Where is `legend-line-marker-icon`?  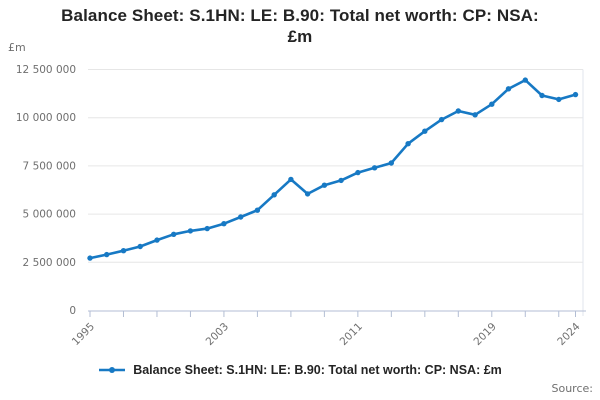 legend-line-marker-icon is located at coordinates (112, 370).